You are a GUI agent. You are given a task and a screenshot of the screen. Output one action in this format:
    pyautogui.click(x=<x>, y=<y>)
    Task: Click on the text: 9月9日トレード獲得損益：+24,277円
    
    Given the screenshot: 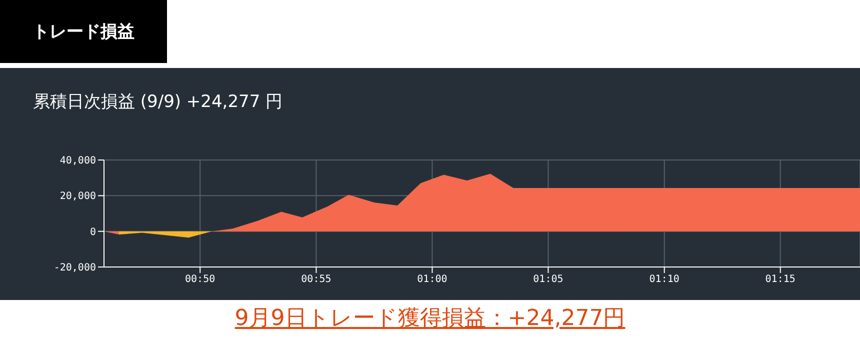 What is the action you would take?
    pyautogui.click(x=430, y=319)
    